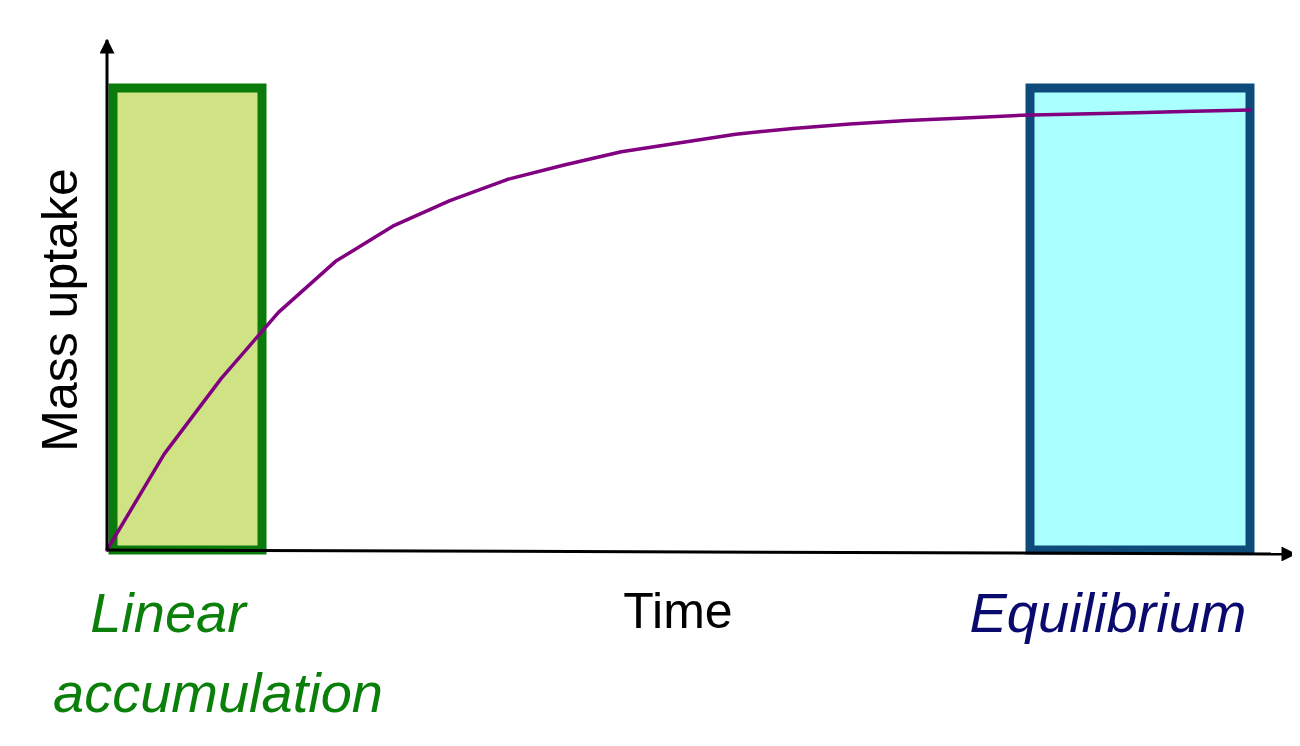 The height and width of the screenshot is (746, 1300). What do you see at coordinates (1108, 612) in the screenshot?
I see `text: Equilibrium` at bounding box center [1108, 612].